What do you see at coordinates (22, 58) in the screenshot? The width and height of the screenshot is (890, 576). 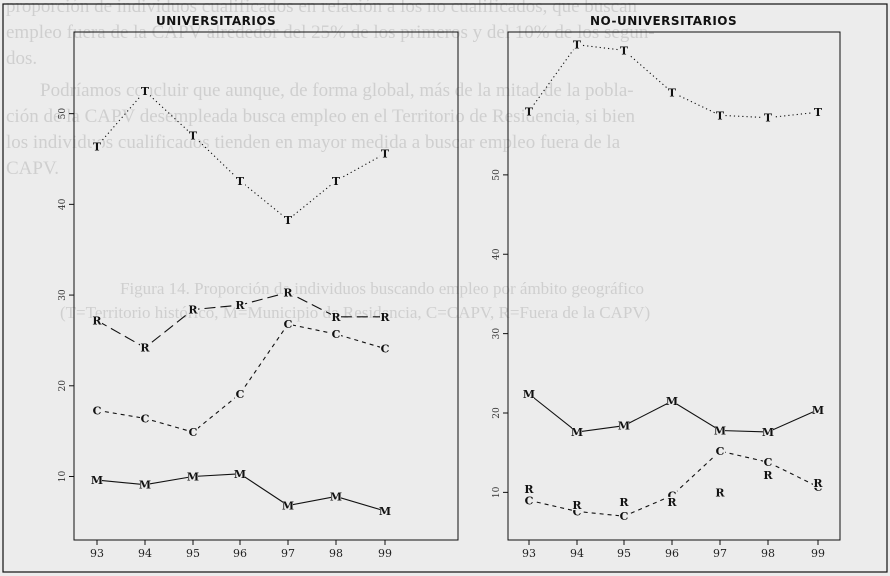 I see `bleed-line: dos.` at bounding box center [22, 58].